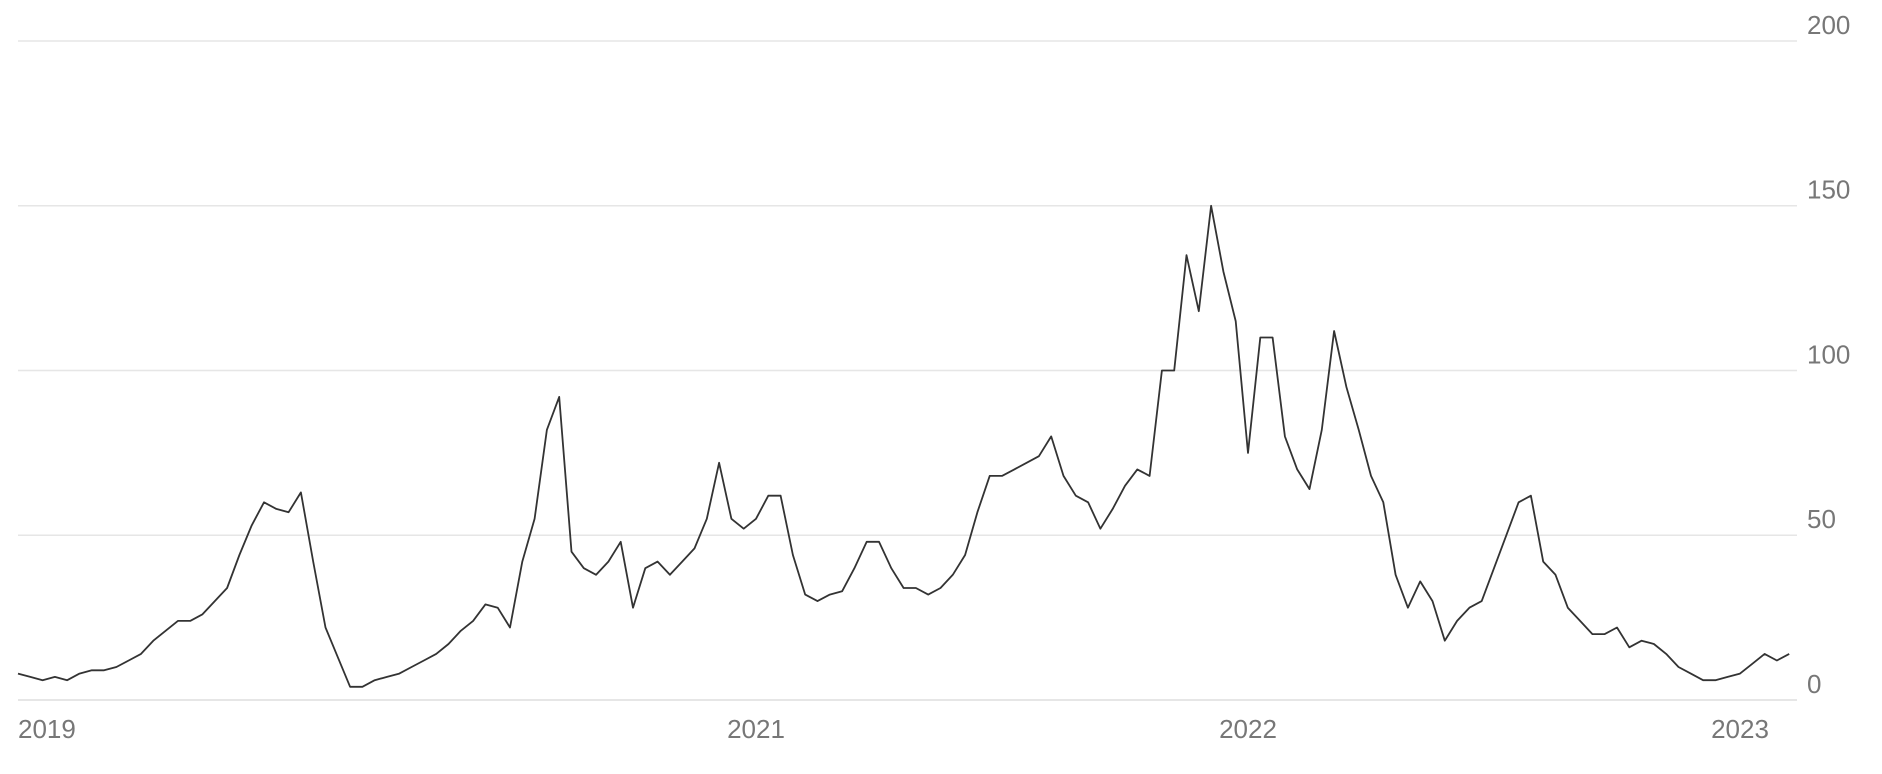 The width and height of the screenshot is (1882, 774). What do you see at coordinates (1814, 684) in the screenshot?
I see `y-tick-label: 0` at bounding box center [1814, 684].